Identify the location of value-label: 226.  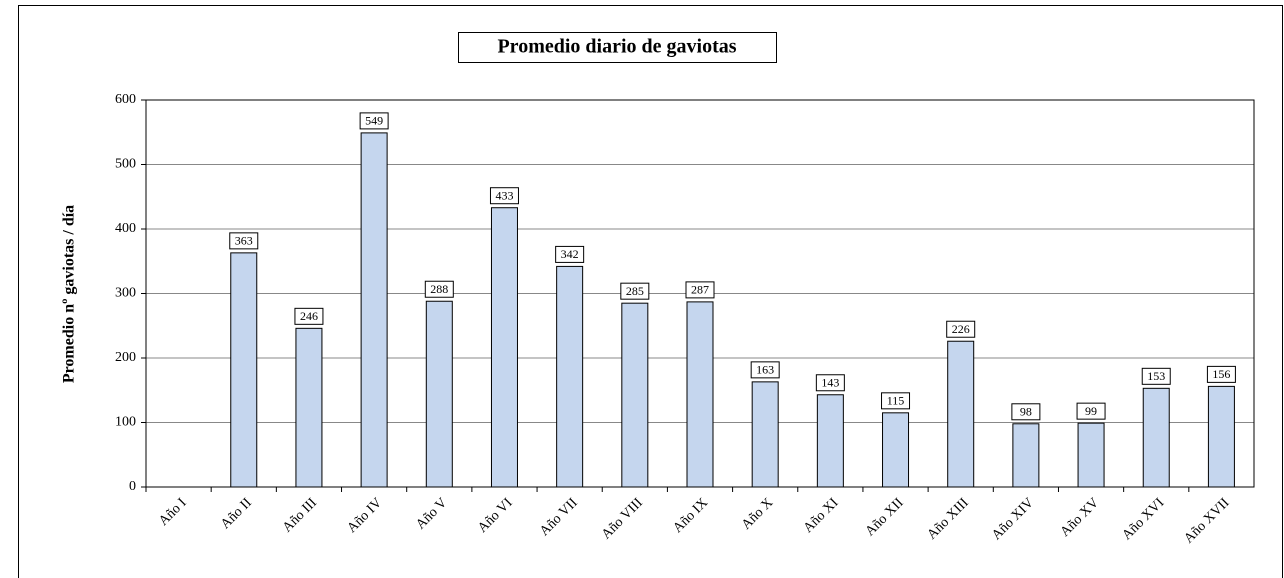
(961, 329).